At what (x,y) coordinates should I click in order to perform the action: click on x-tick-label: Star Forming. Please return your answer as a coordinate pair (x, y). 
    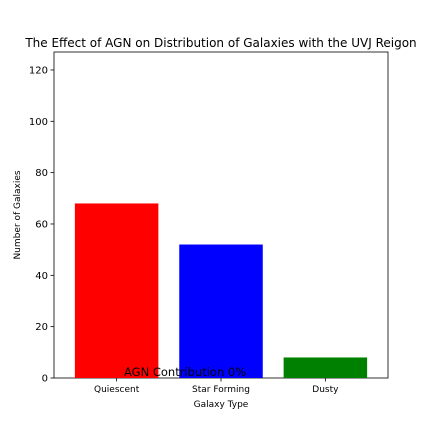
    Looking at the image, I should click on (221, 390).